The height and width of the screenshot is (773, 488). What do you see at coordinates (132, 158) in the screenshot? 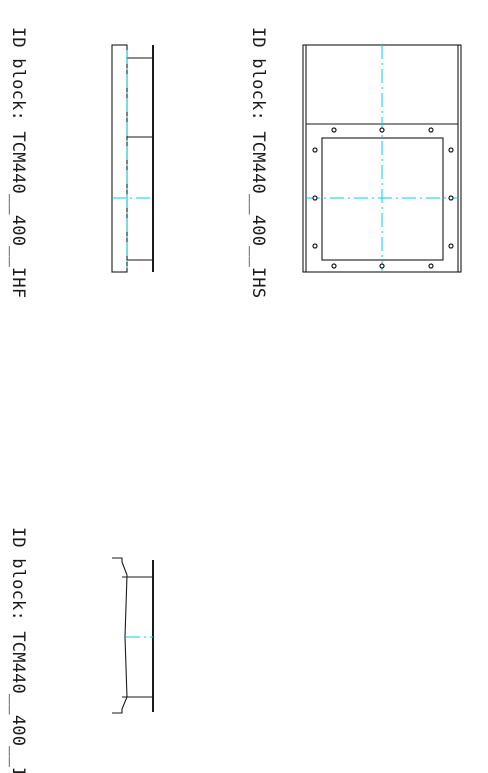
I see `block-ihf-drawing` at bounding box center [132, 158].